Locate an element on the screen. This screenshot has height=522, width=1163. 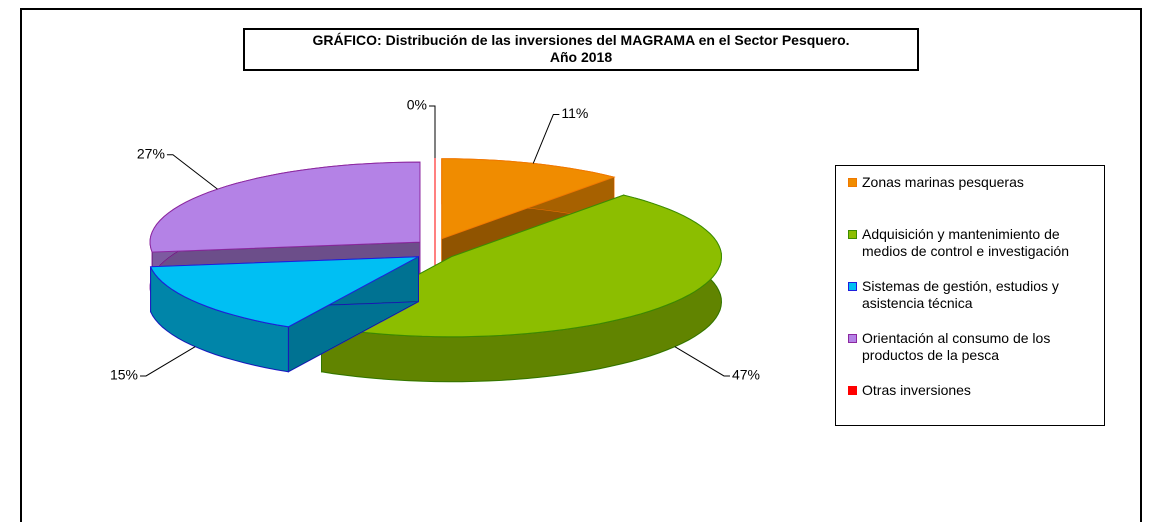
data-label: 47% is located at coordinates (746, 375).